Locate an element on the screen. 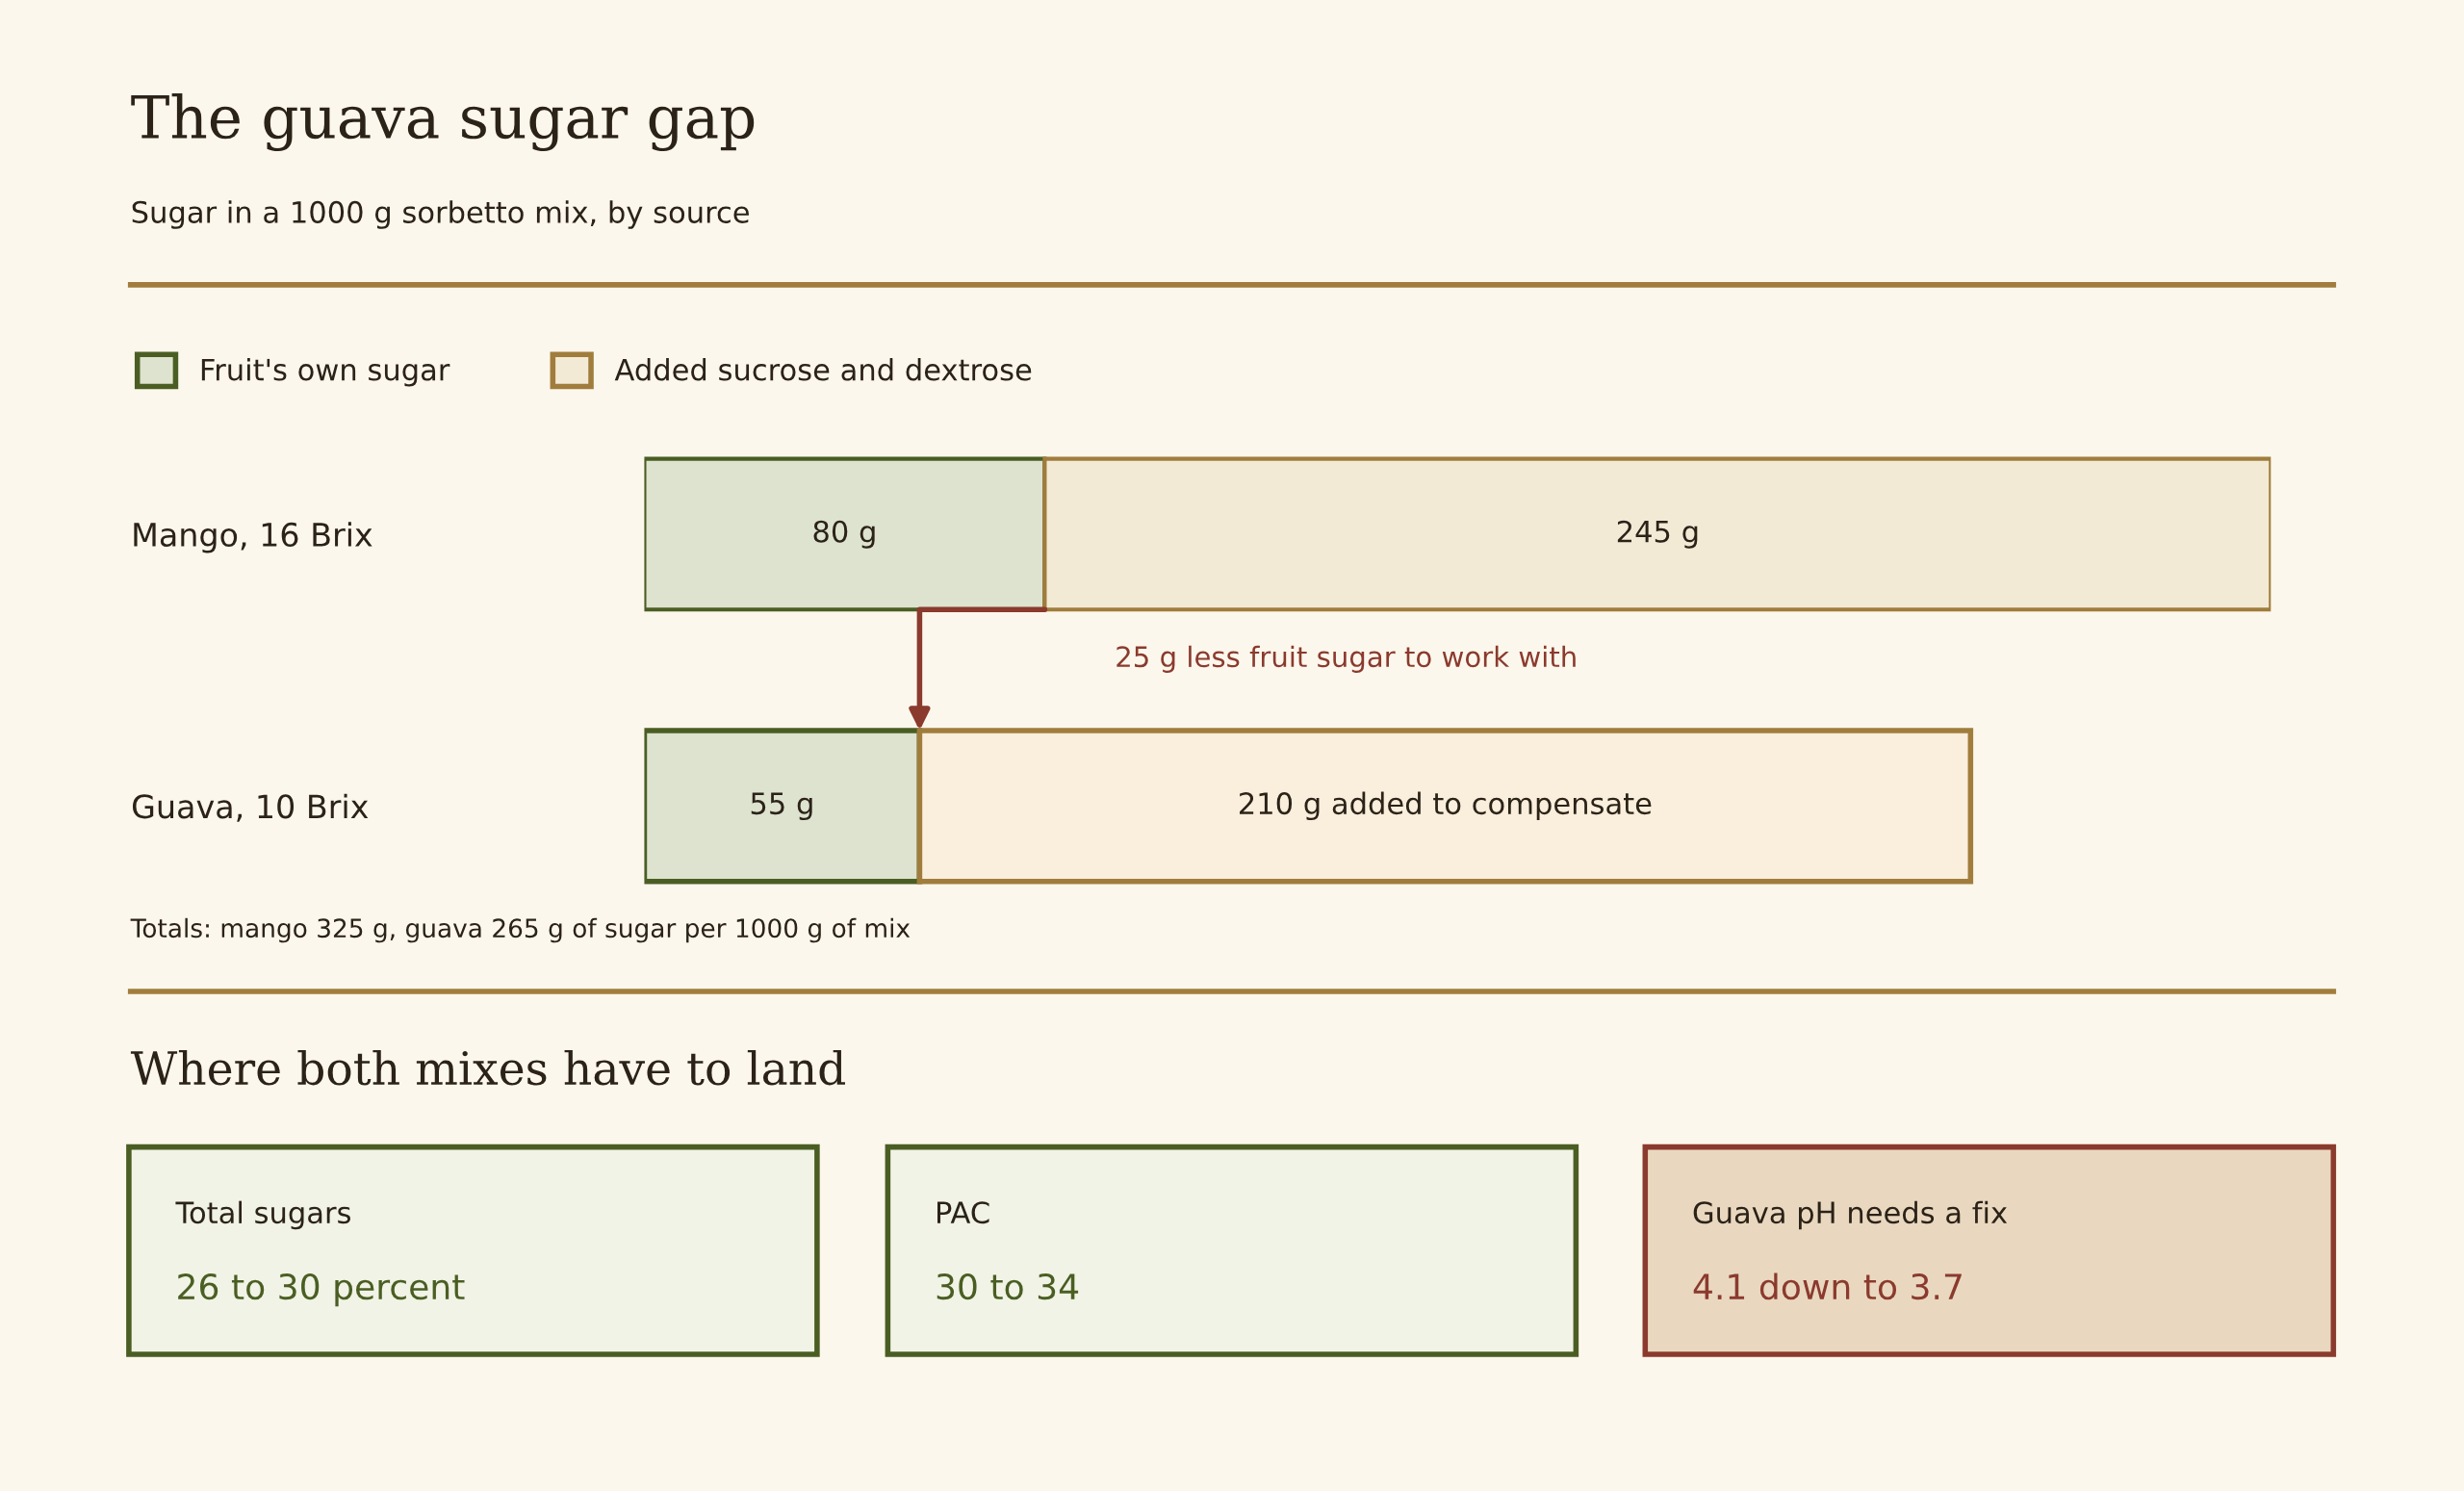 Image resolution: width=2464 pixels, height=1491 pixels. annotation: Totals: mango 325 g, guava 265 g of sugar per 1000 g of mix is located at coordinates (520, 930).